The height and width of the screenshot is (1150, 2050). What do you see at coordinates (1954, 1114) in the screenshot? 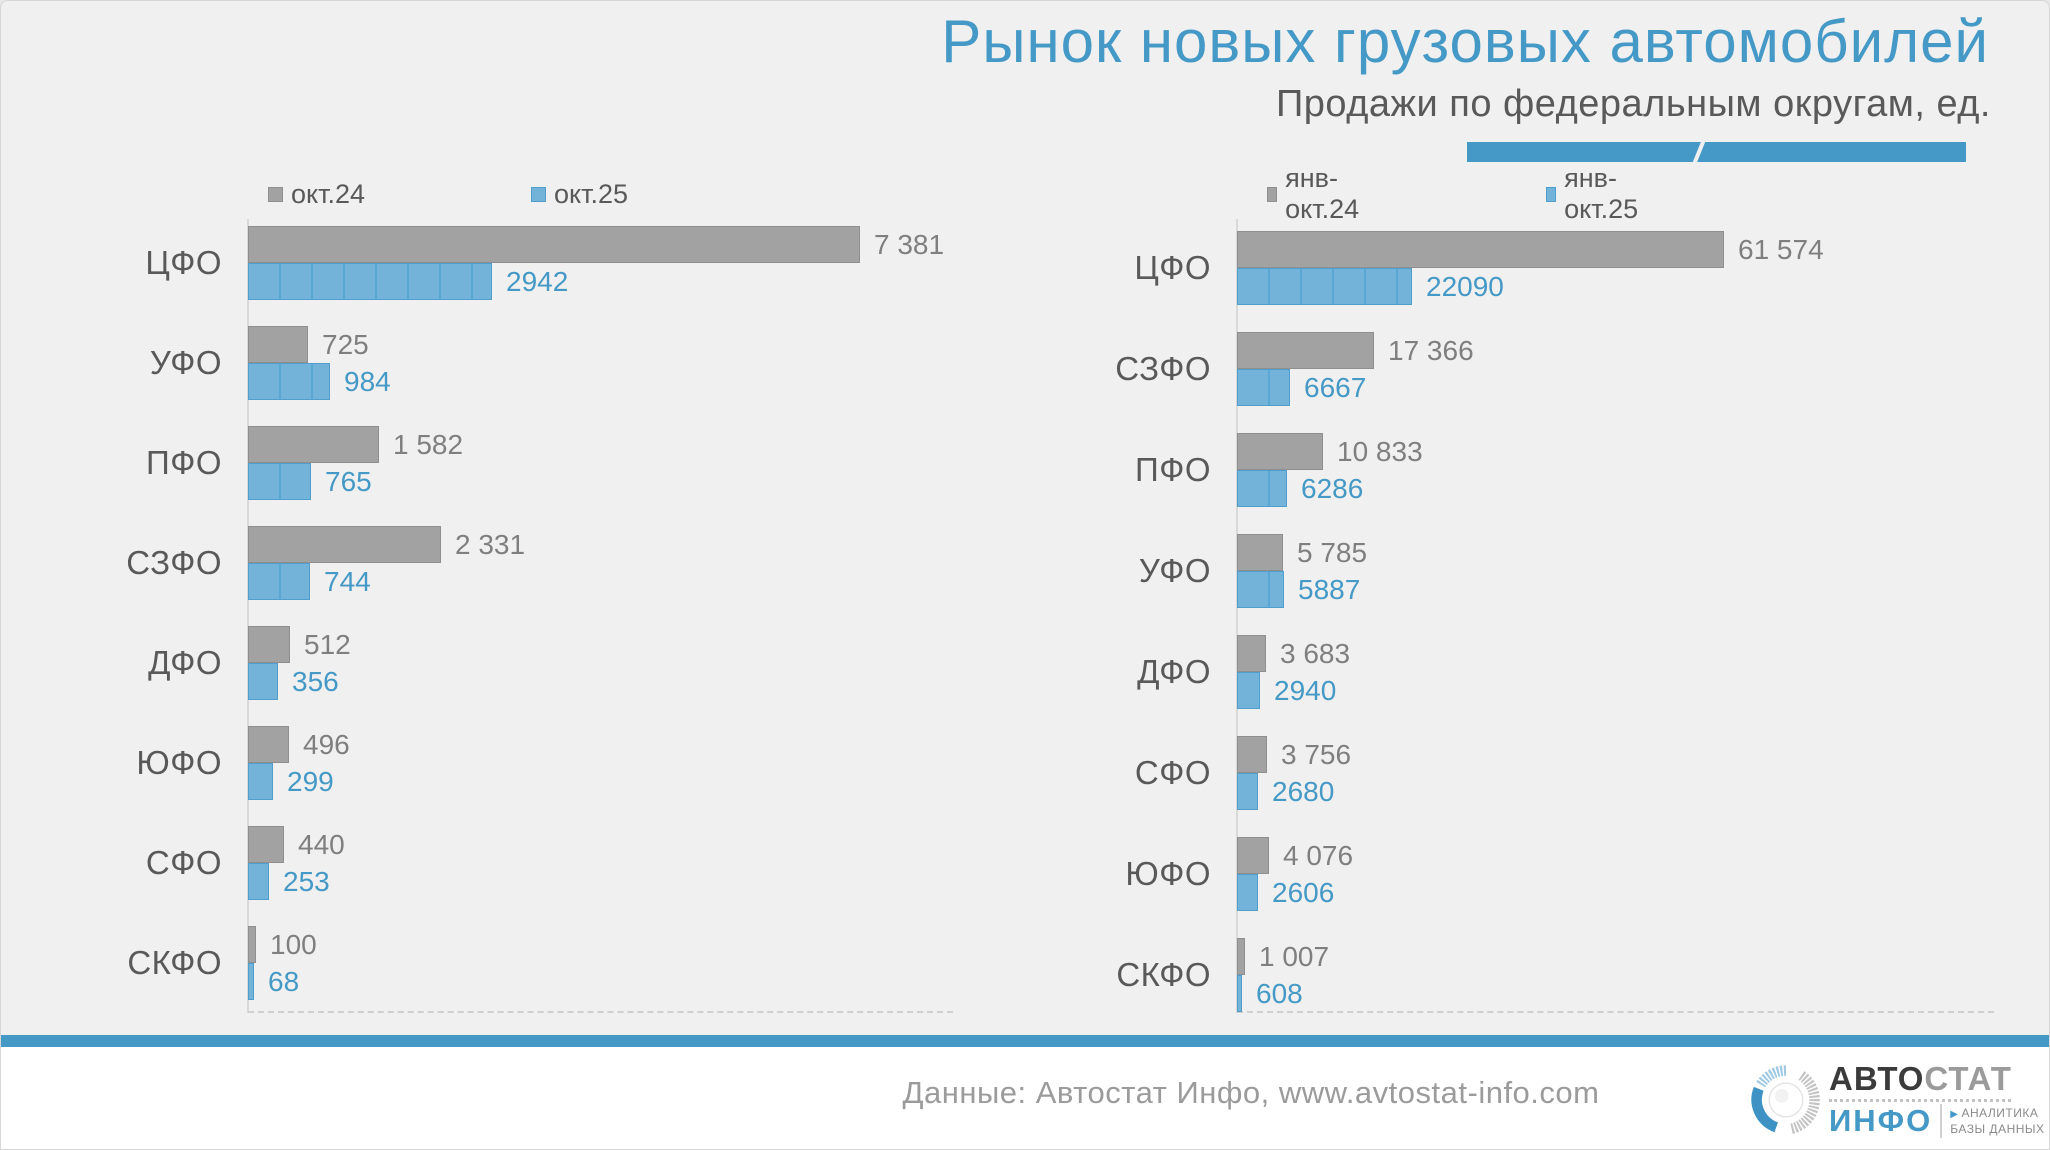
I see `play-triangle-icon: ▶` at bounding box center [1954, 1114].